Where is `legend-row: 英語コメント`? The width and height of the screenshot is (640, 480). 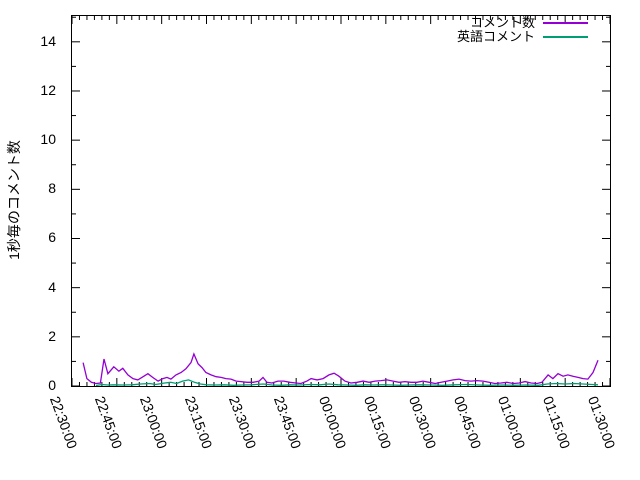 legend-row: 英語コメント is located at coordinates (522, 37).